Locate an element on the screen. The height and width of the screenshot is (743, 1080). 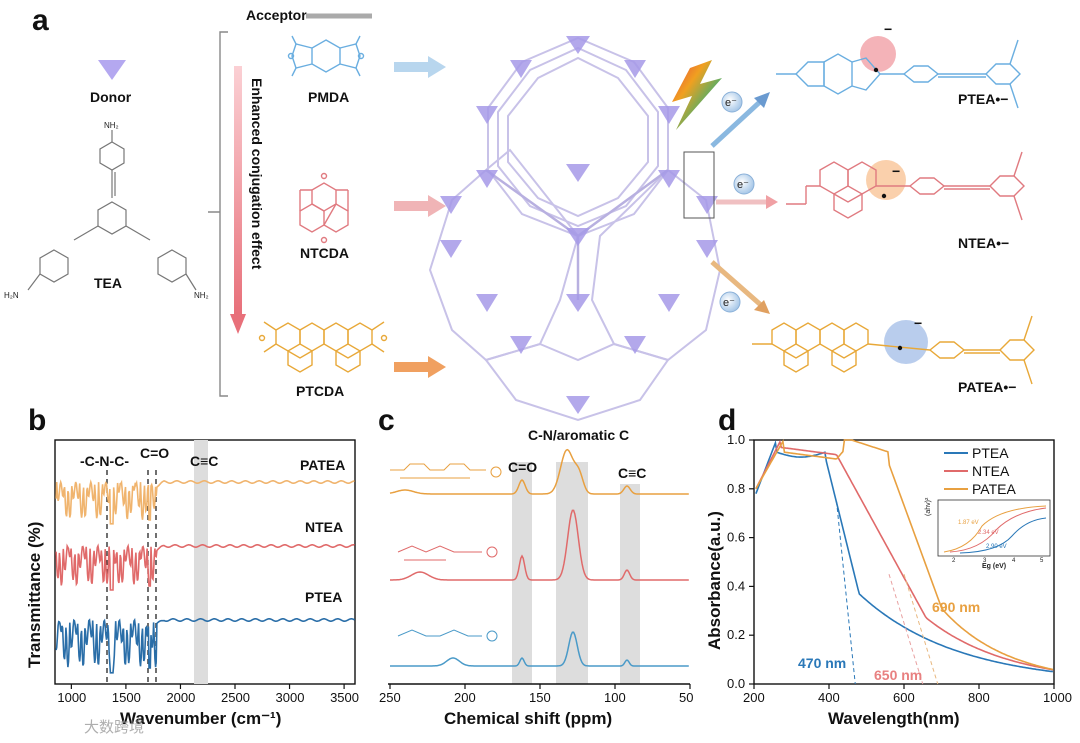
electron-2-label: e⁻ is located at coordinates (743, 185).